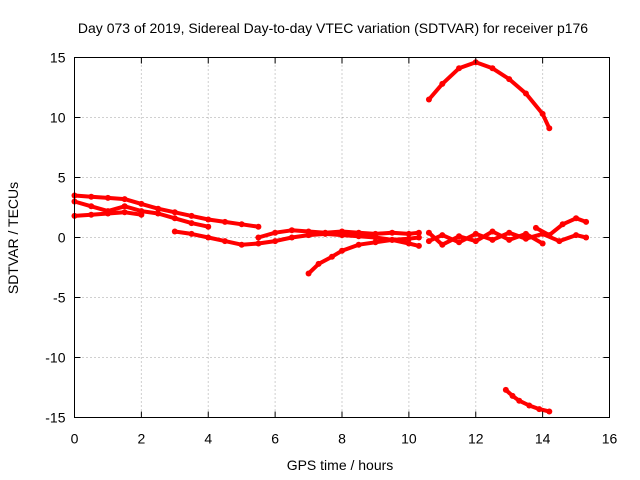 The image size is (640, 480). What do you see at coordinates (476, 439) in the screenshot?
I see `x-tick-label: 12` at bounding box center [476, 439].